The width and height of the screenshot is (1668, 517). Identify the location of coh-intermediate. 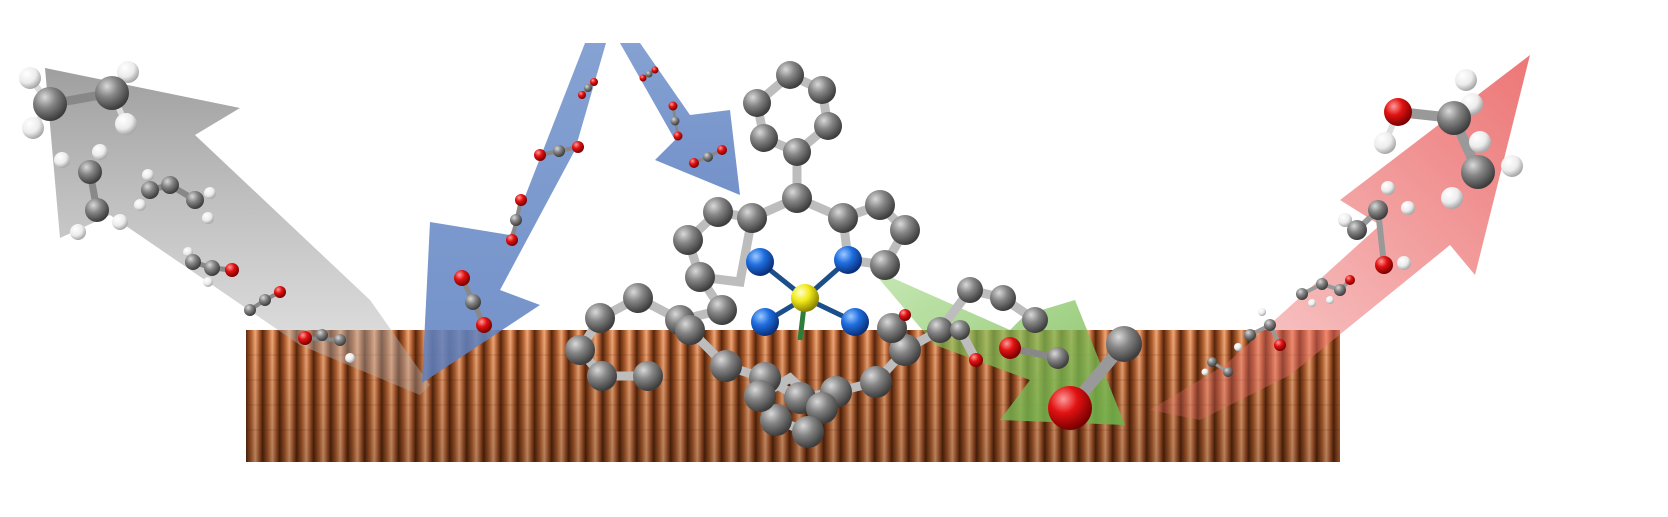
(1034, 353).